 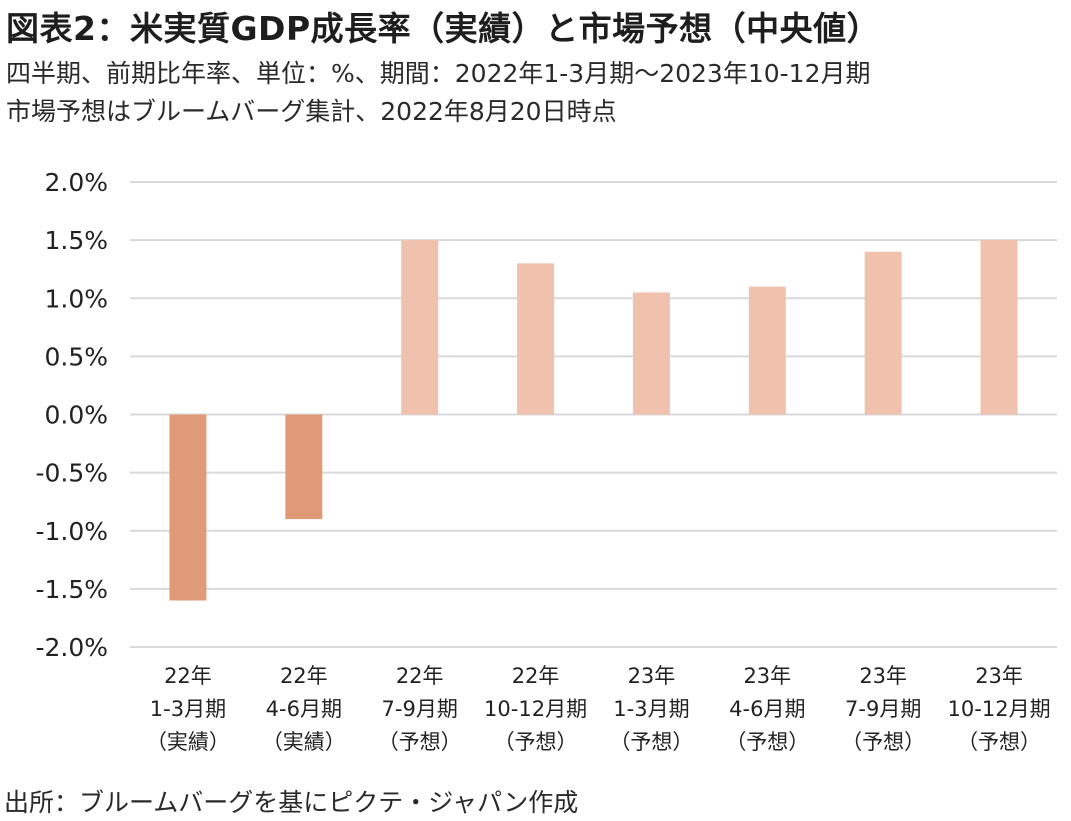 What do you see at coordinates (76, 298) in the screenshot?
I see `y-tick-label: 1.0%` at bounding box center [76, 298].